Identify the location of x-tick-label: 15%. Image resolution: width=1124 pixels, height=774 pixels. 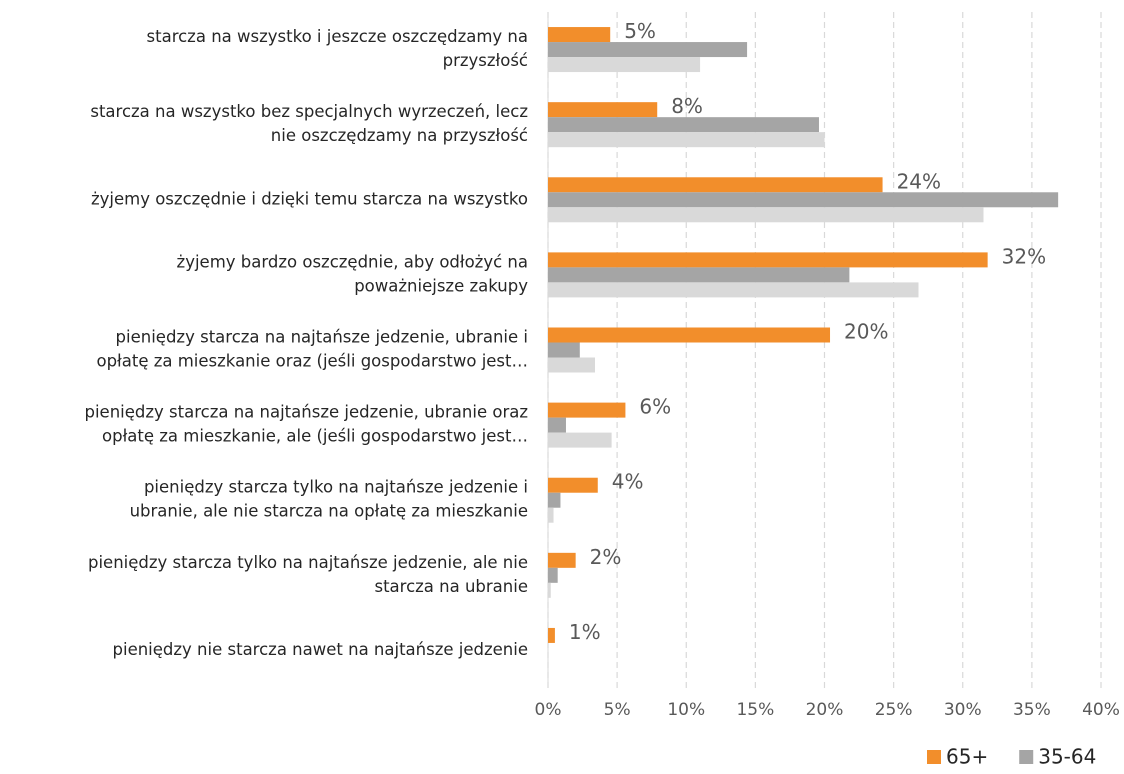
(755, 710).